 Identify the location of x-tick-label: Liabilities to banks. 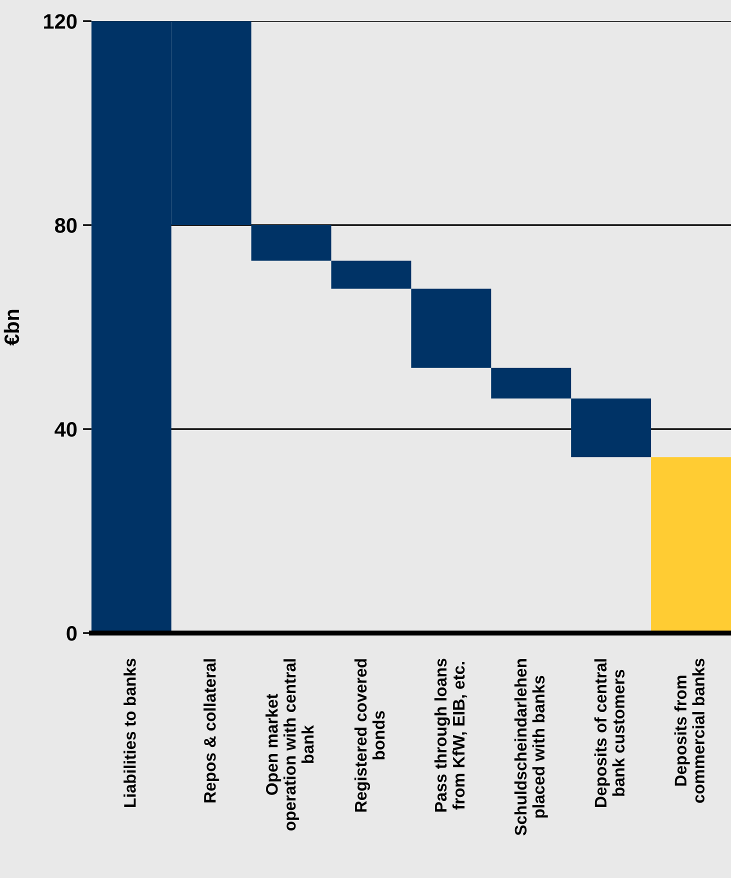
(130, 732).